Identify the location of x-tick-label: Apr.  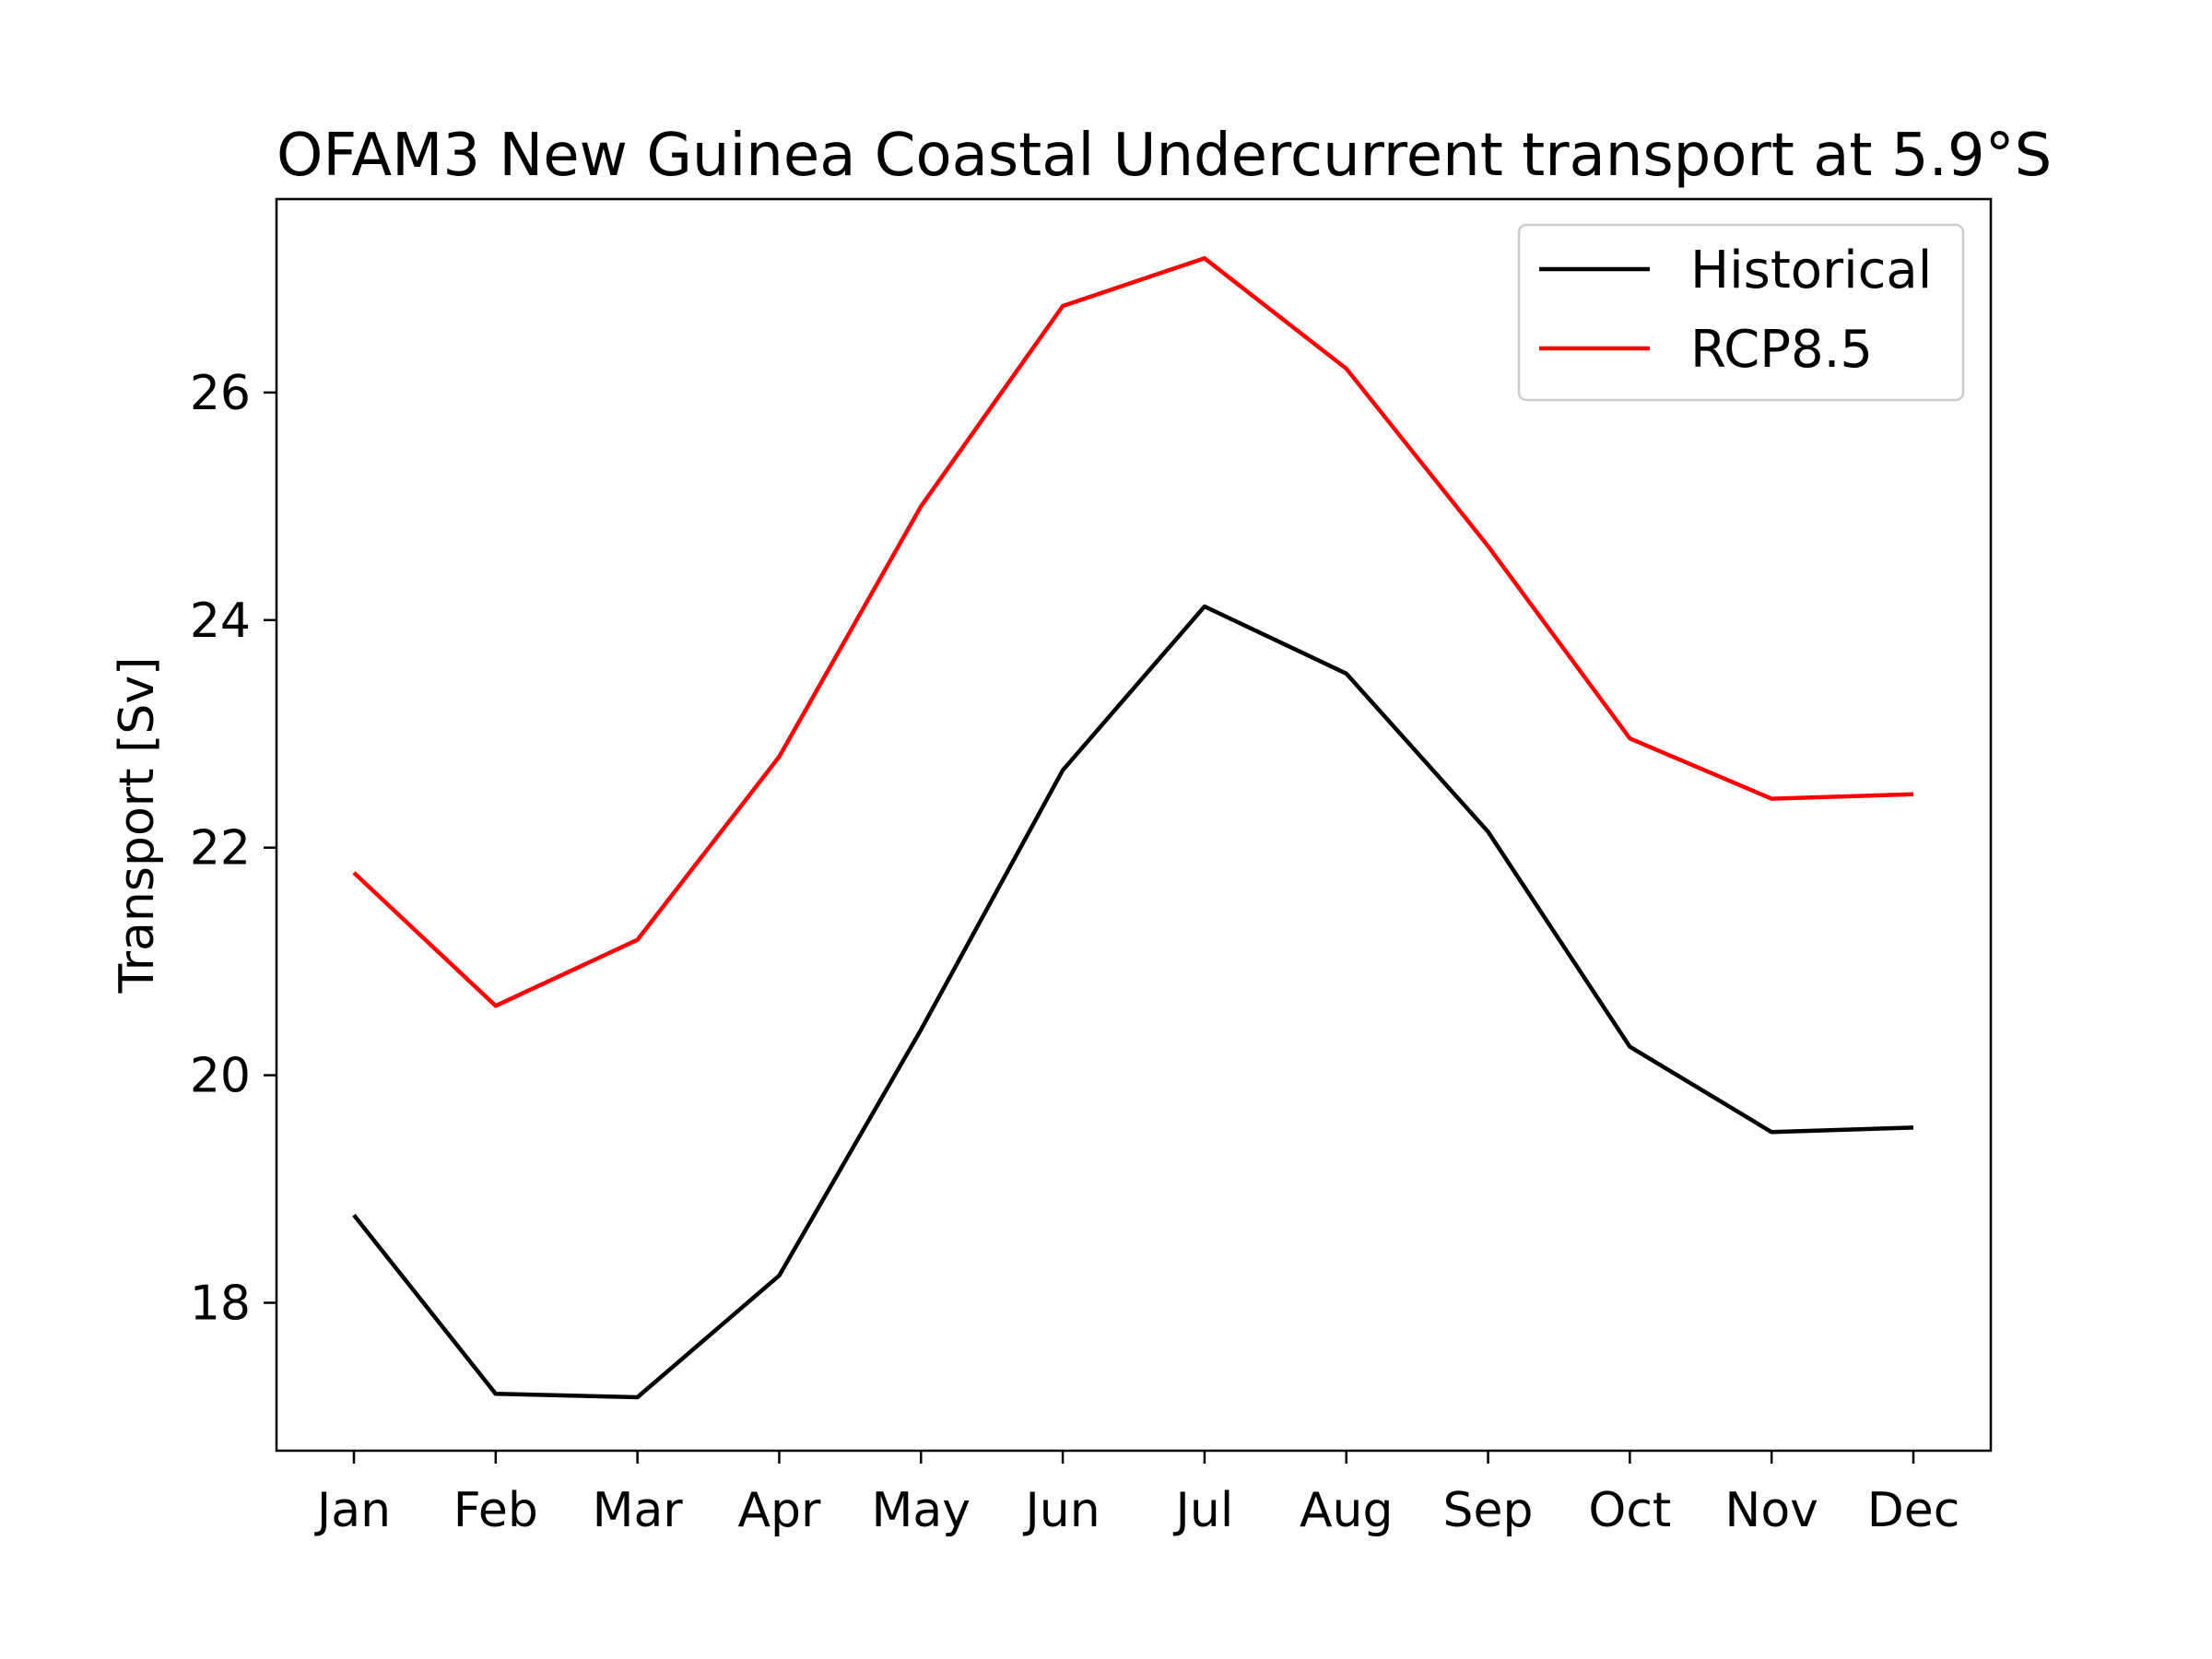
(779, 1510).